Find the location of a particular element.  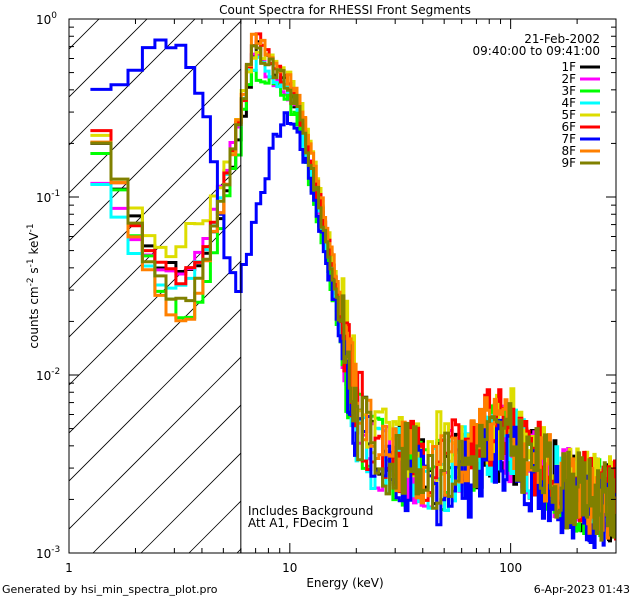

x-axis-label: Energy (keV) is located at coordinates (344, 583).